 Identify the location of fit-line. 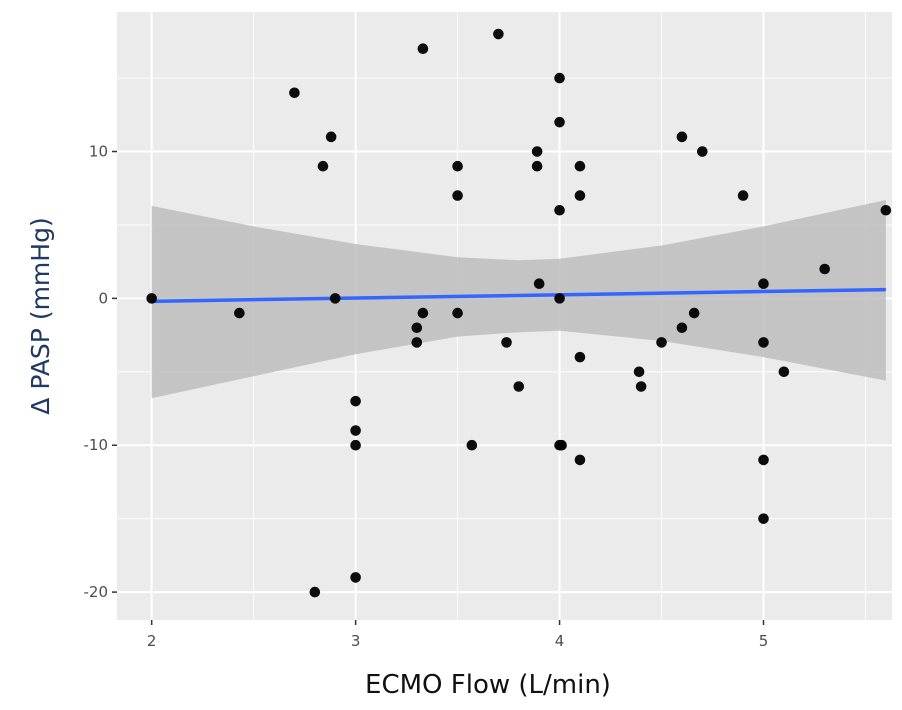
(518, 295).